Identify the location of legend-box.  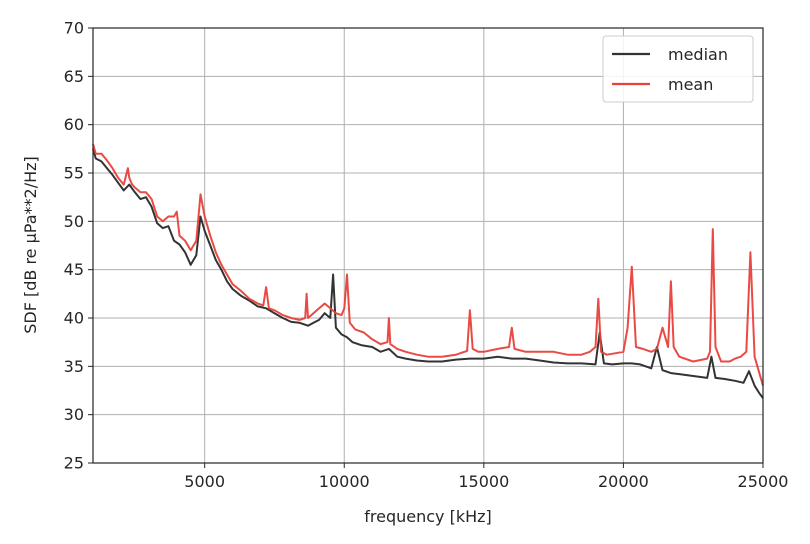
(678, 69).